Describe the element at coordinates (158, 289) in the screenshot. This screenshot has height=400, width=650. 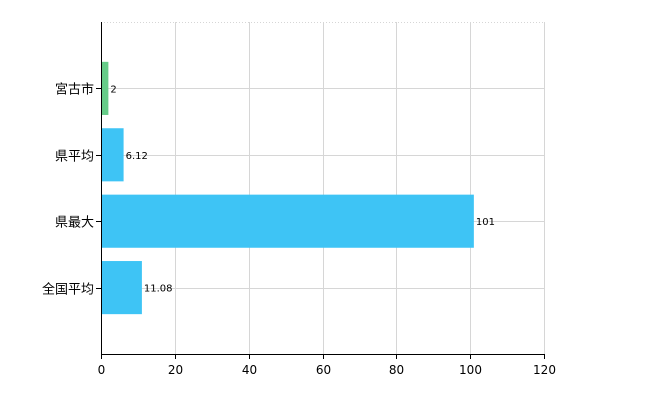
I see `data-label-3: 11.08` at that location.